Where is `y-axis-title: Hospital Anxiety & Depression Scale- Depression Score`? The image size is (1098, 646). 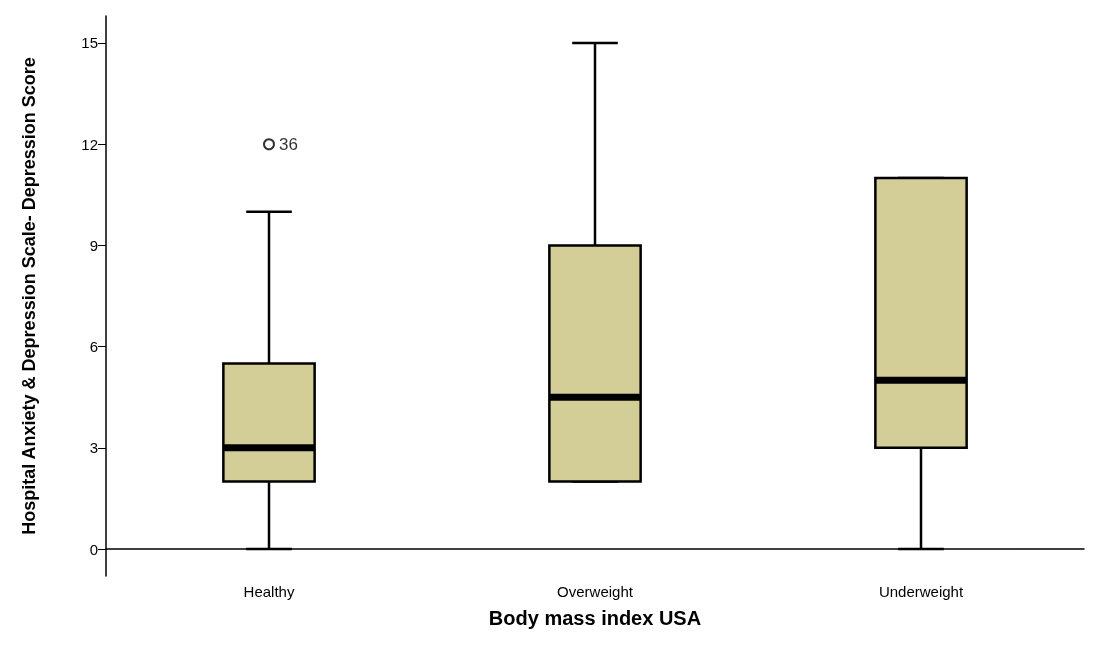
y-axis-title: Hospital Anxiety & Depression Scale- Depression Score is located at coordinates (29, 296).